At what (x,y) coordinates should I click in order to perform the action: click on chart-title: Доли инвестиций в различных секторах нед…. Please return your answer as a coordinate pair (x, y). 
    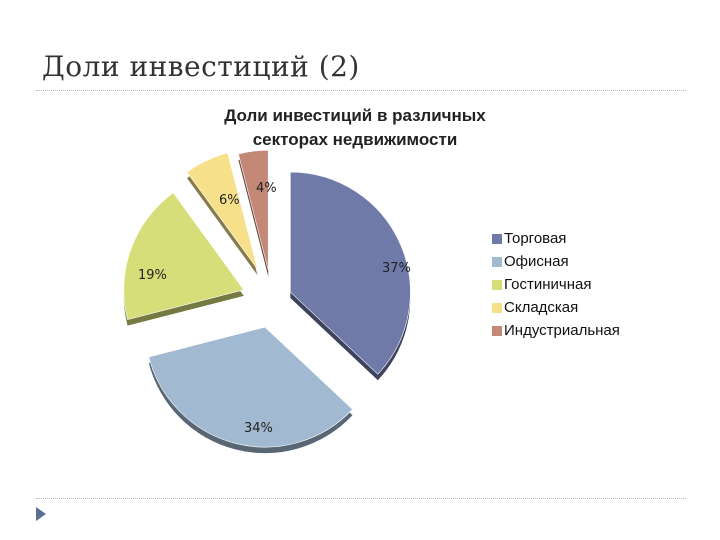
    Looking at the image, I should click on (355, 128).